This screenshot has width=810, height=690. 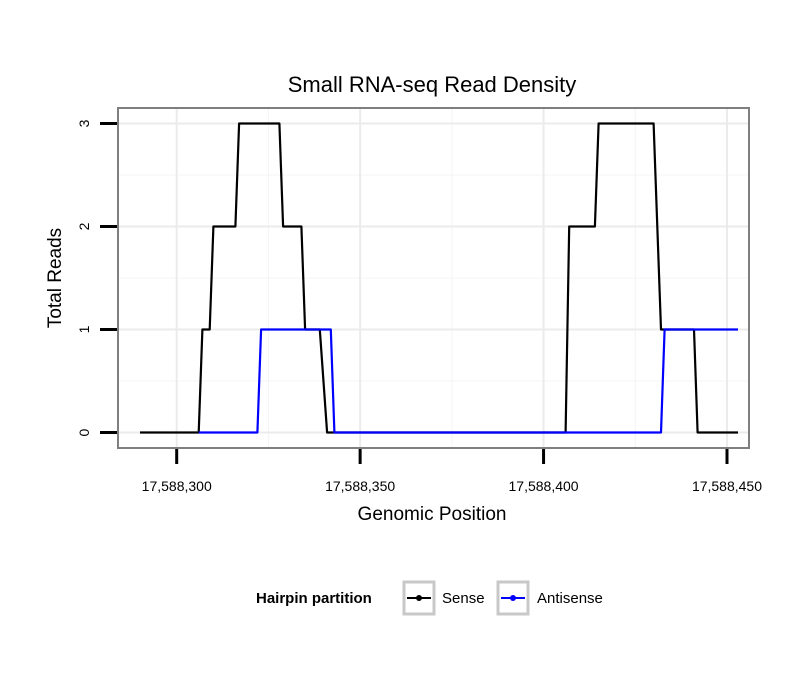 I want to click on legend-item-antisense: Antisense, so click(x=549, y=598).